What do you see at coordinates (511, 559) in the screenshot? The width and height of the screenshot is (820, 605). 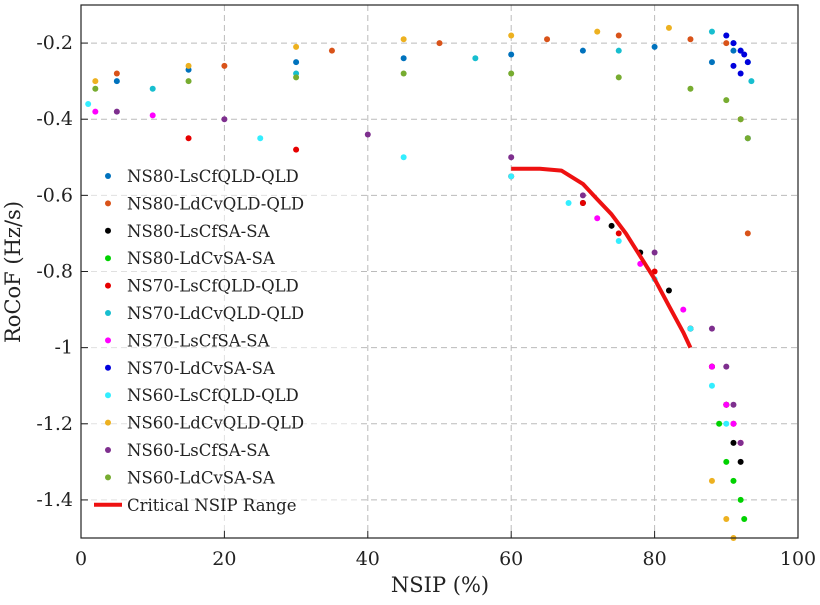 I see `x-tick-label: 60` at bounding box center [511, 559].